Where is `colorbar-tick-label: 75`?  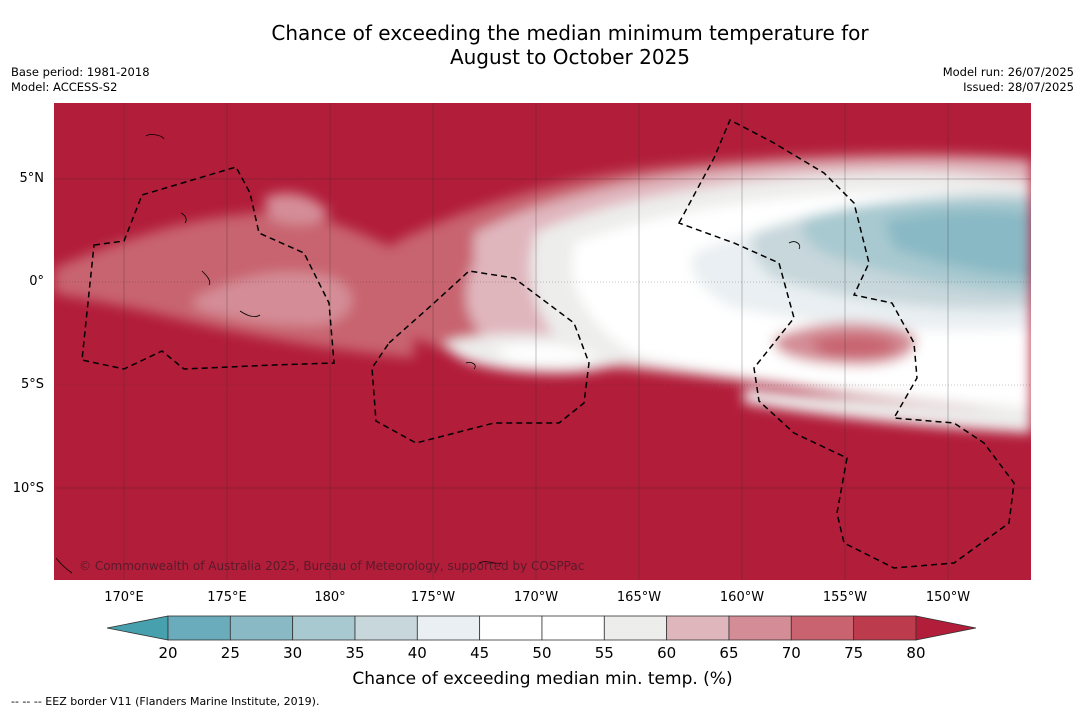
colorbar-tick-label: 75 is located at coordinates (854, 653).